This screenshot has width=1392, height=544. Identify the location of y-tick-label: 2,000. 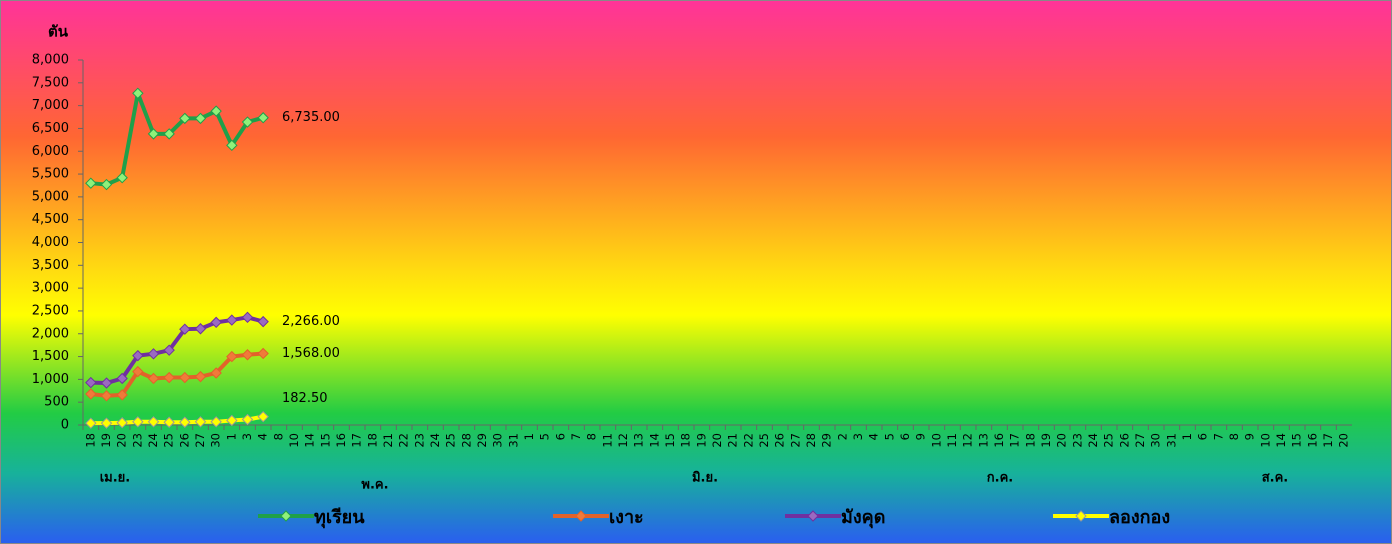
(50, 333).